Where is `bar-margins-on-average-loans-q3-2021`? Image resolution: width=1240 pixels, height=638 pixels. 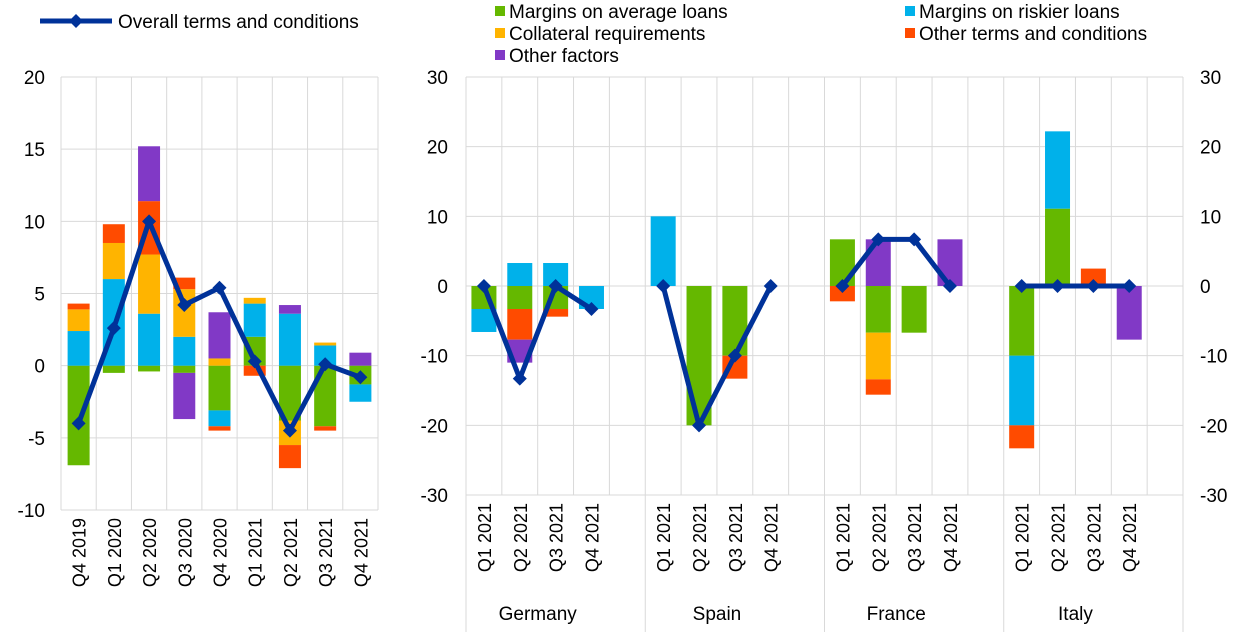 bar-margins-on-average-loans-q3-2021 is located at coordinates (325, 396).